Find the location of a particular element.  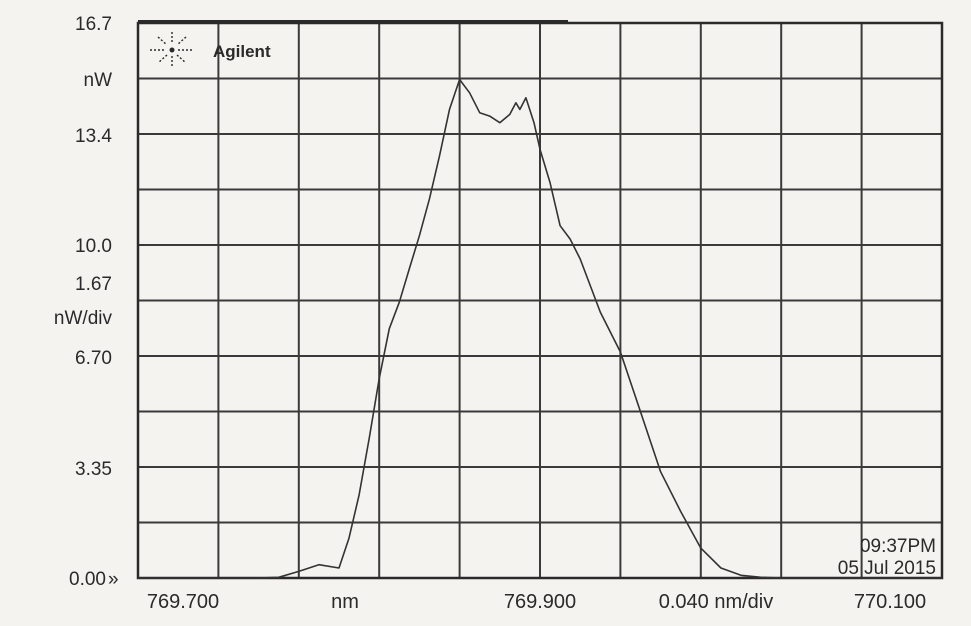

brand-name: Agilent is located at coordinates (242, 51).